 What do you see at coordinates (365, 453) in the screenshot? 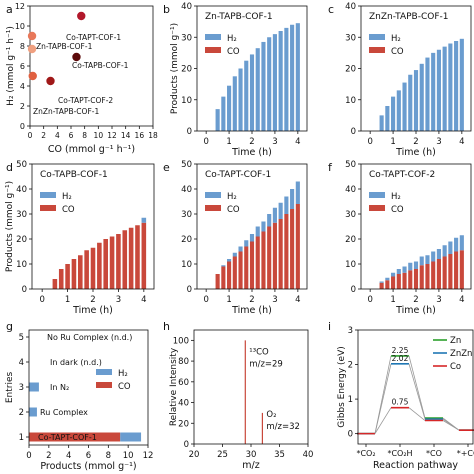
I see `x-tick-label: *CO₂` at bounding box center [365, 453].